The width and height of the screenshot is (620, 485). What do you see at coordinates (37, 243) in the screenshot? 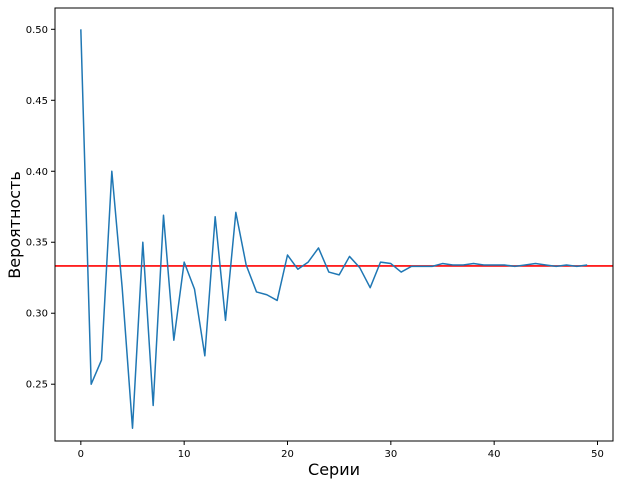
I see `y-tick-label: 0.35` at bounding box center [37, 243].